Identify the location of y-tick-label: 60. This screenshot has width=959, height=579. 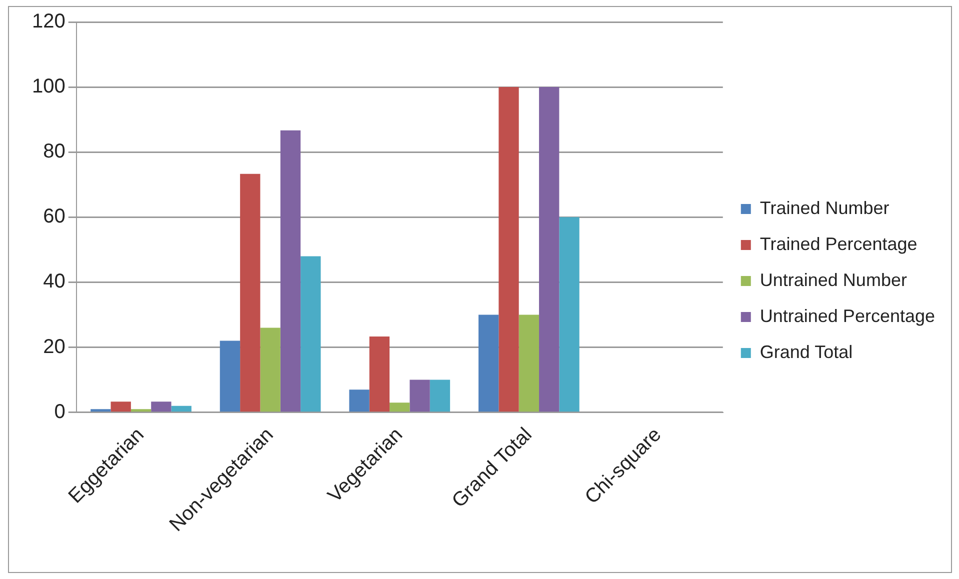
(54, 217).